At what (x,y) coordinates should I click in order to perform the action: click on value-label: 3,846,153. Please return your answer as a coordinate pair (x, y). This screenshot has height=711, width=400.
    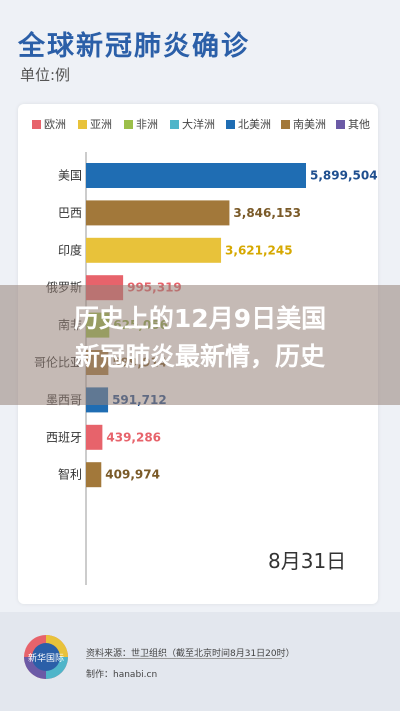
    Looking at the image, I should click on (267, 213).